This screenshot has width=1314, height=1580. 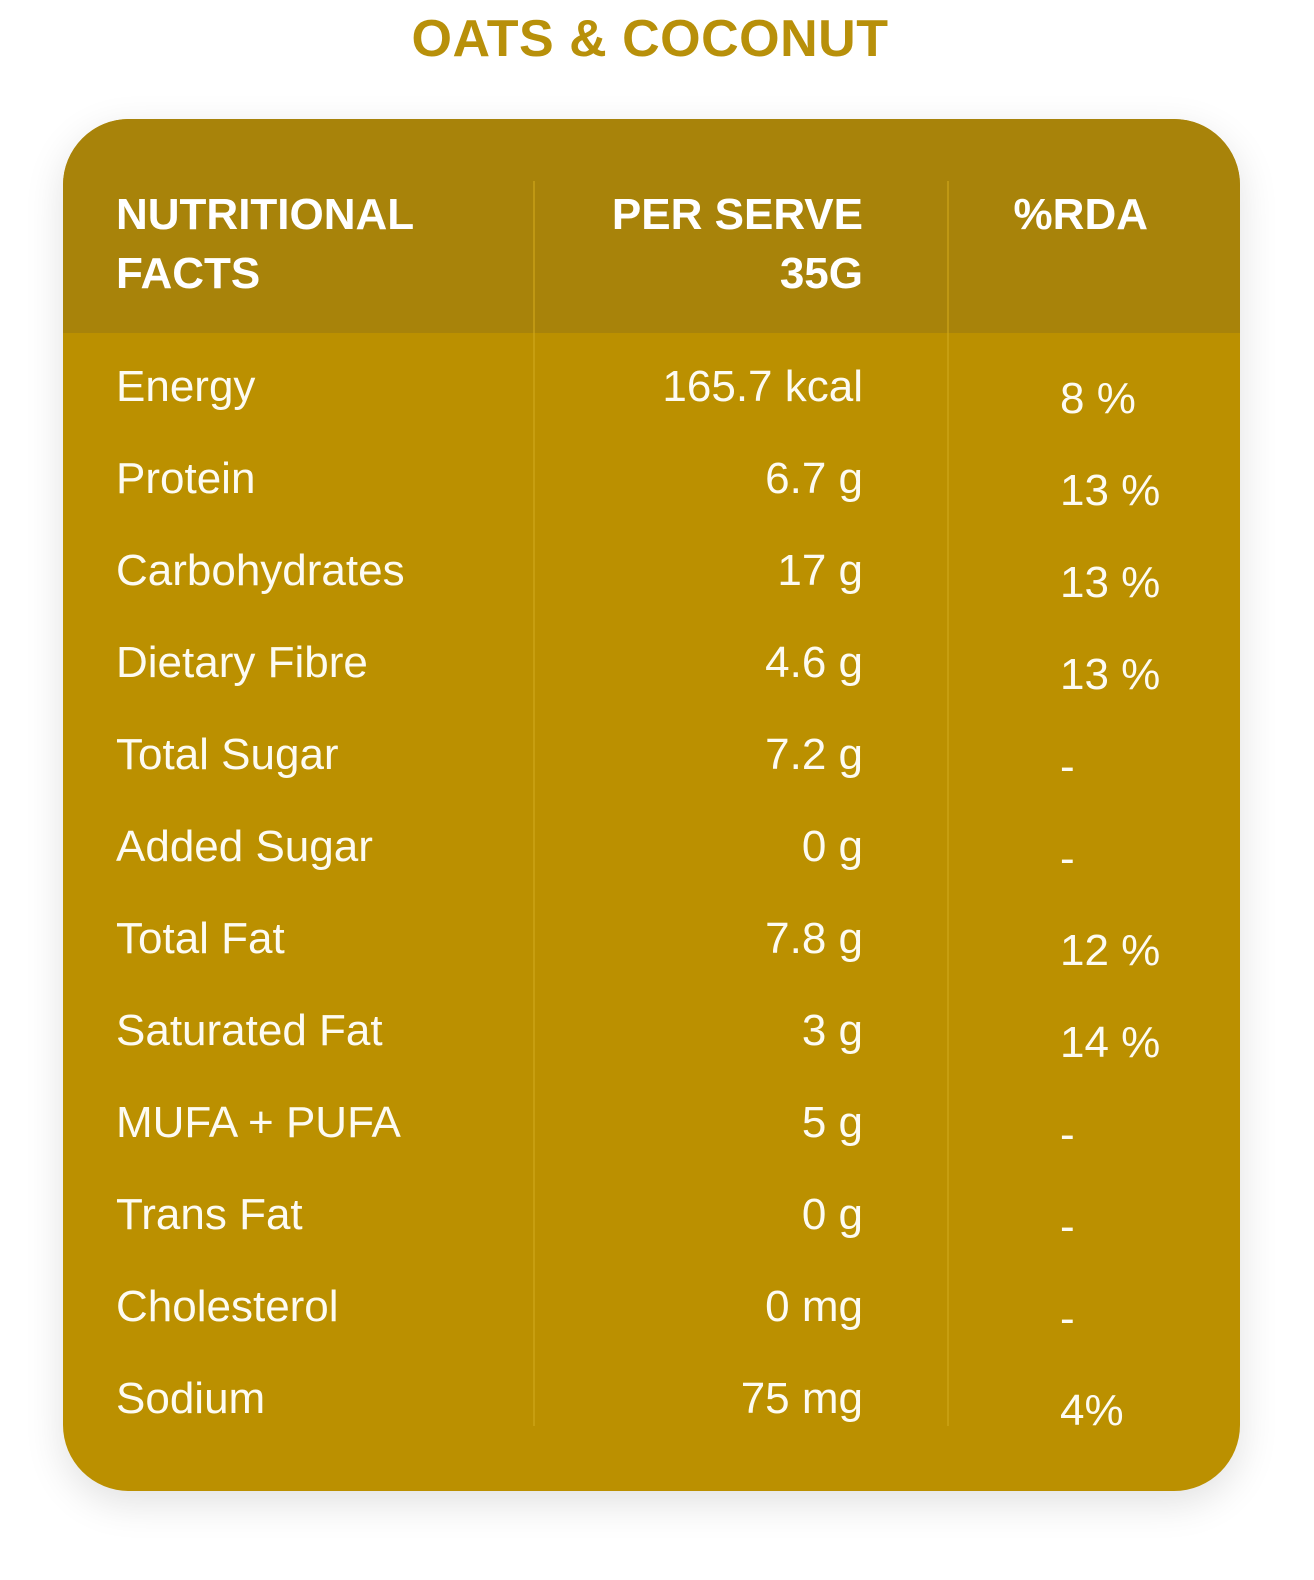 What do you see at coordinates (1110, 950) in the screenshot?
I see `rda-value: 12 %` at bounding box center [1110, 950].